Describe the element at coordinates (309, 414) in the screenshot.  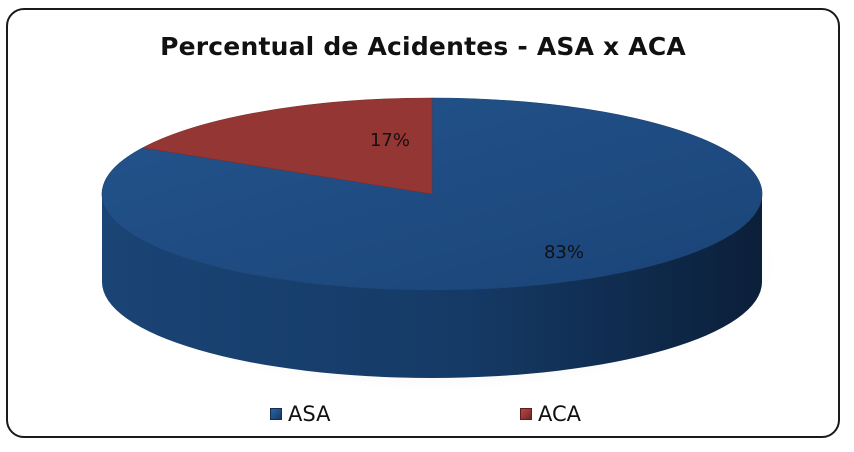
I see `legend-label-asa: ASA` at that location.